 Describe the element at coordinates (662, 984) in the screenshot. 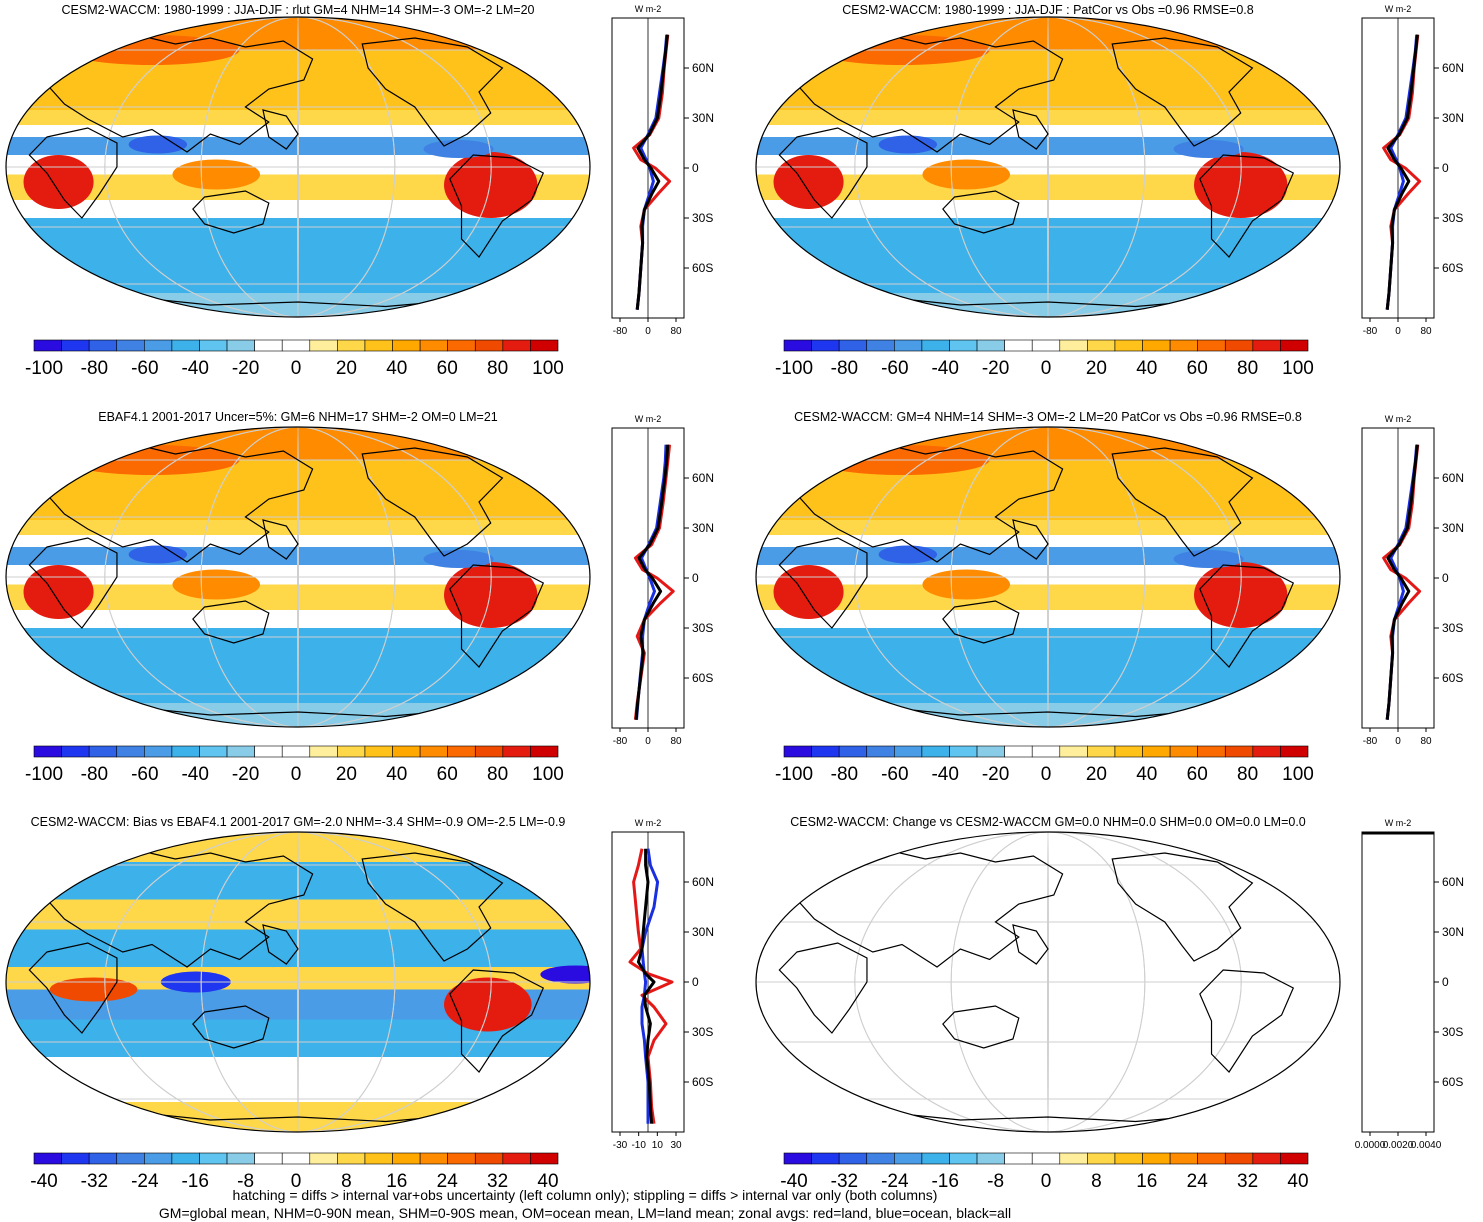

I see `zonal-mean-plot: W m-2 60N 30N 0 30S 60S -30 -10 10 30` at that location.